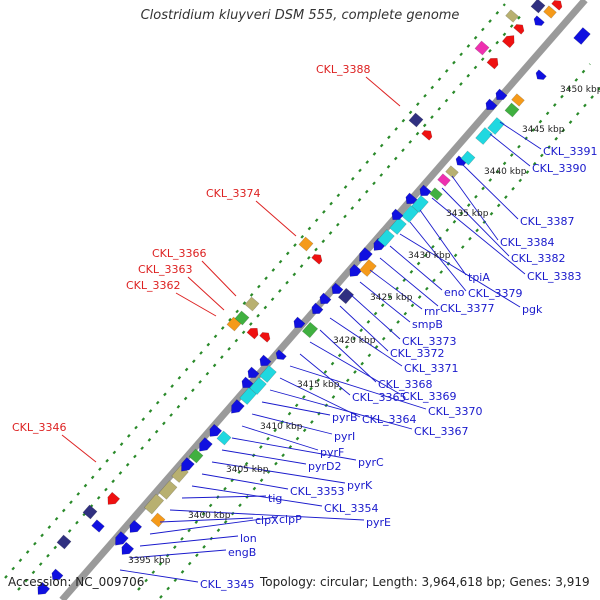 This screenshot has height=600, width=600. What do you see at coordinates (317, 491) in the screenshot?
I see `lower-label: CKL_3353` at bounding box center [317, 491].